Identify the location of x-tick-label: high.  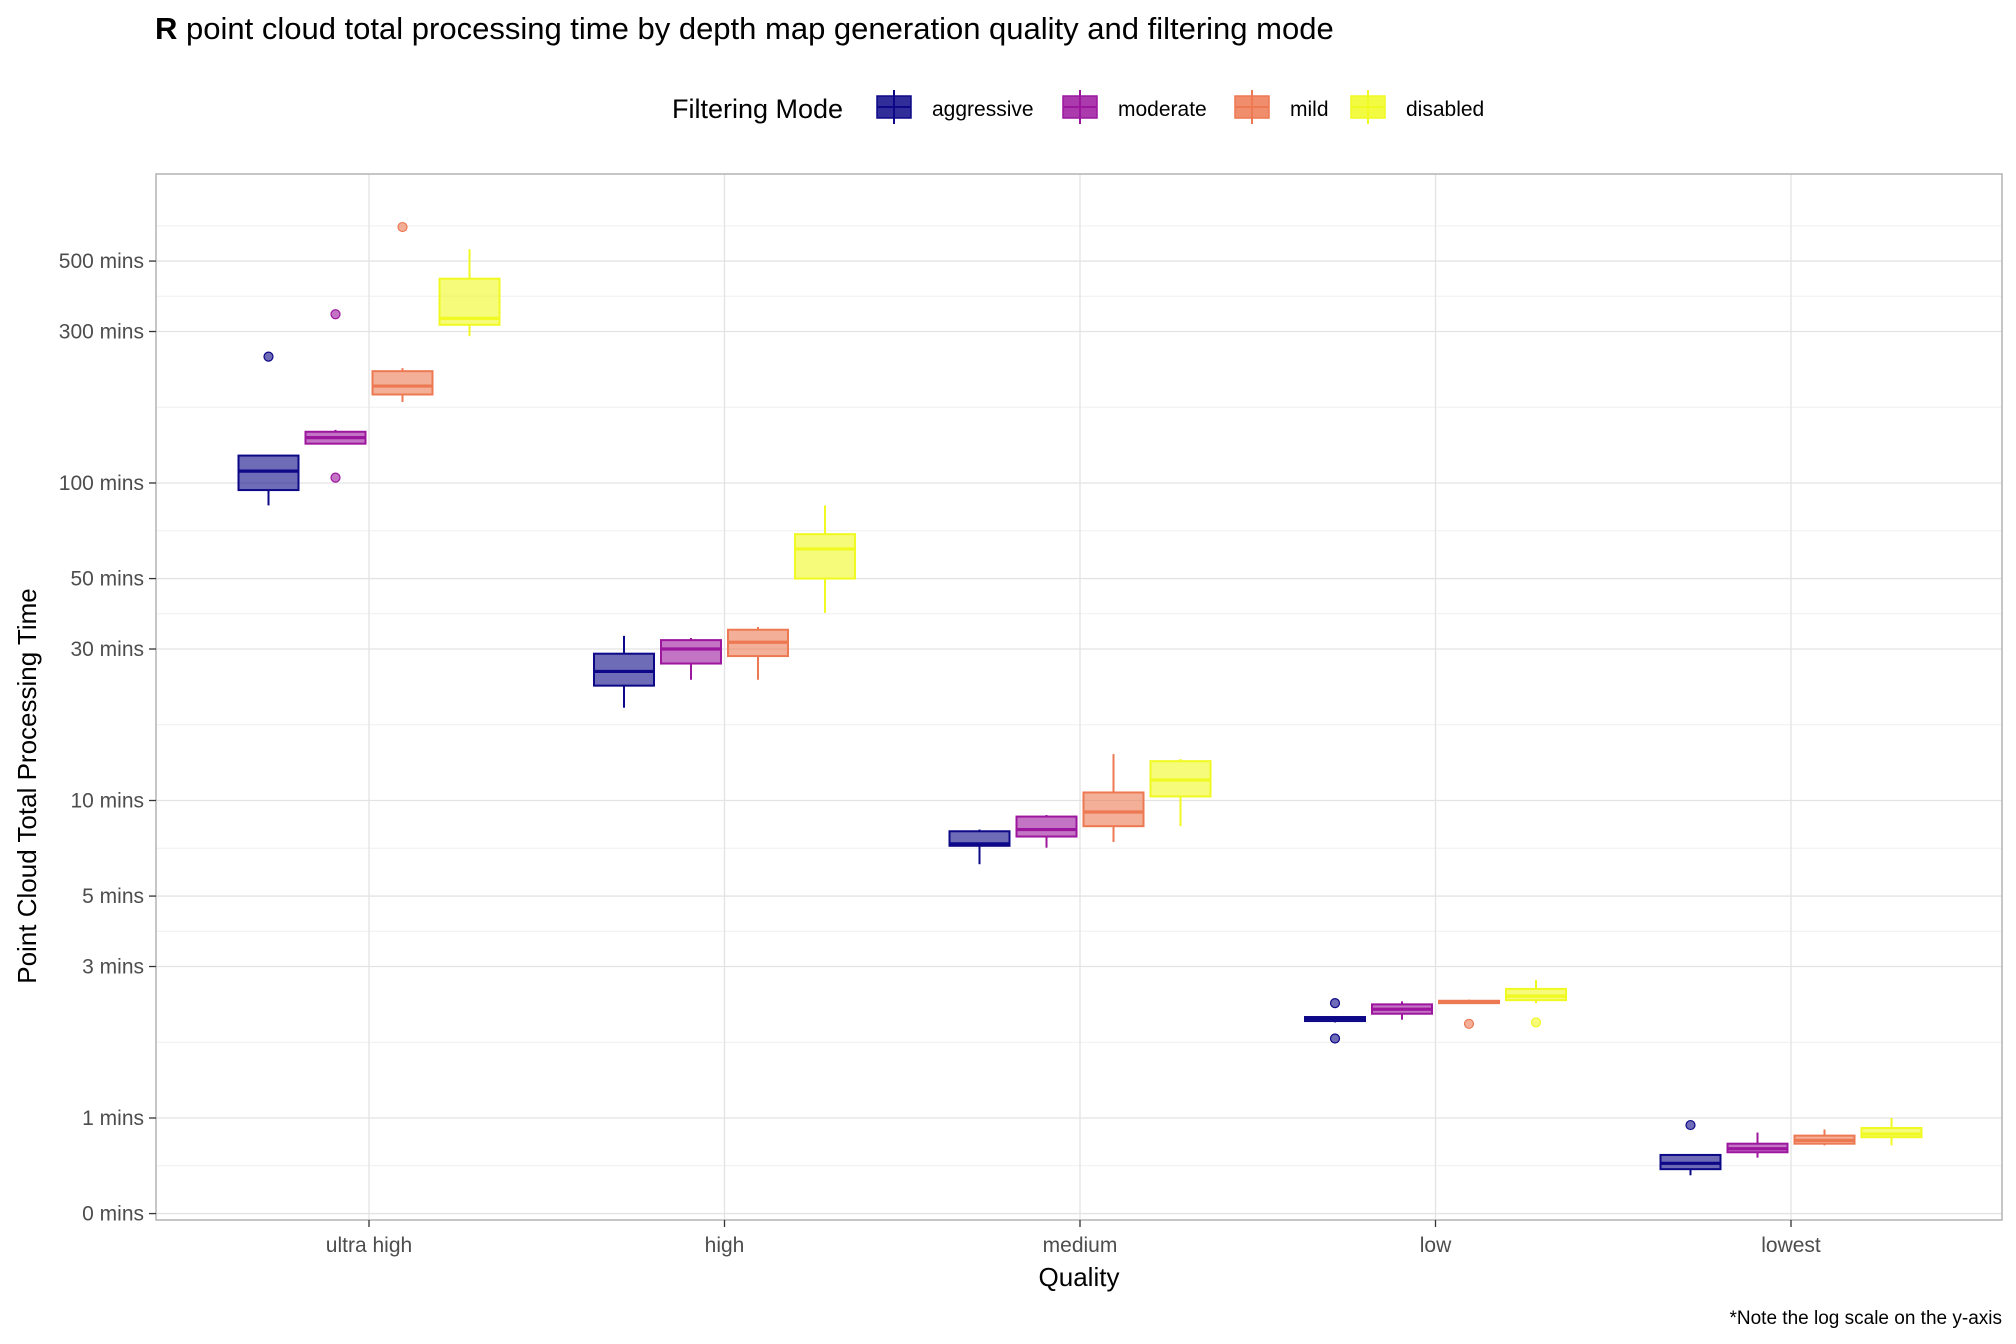
(725, 1245).